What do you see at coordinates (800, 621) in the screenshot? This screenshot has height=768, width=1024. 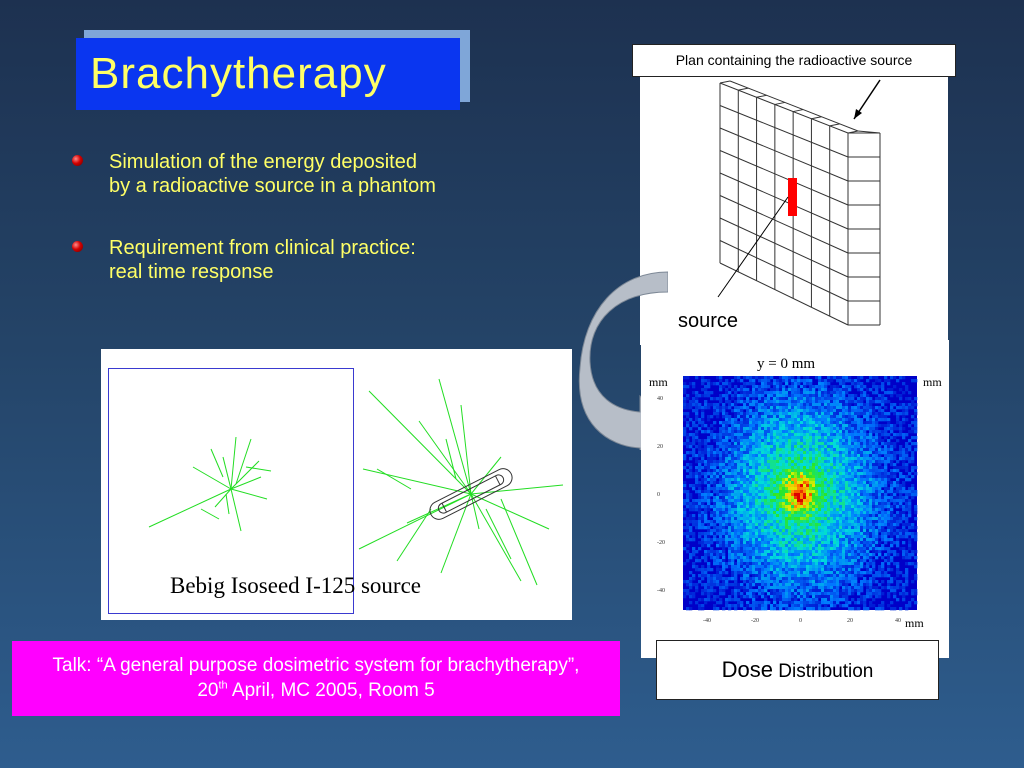 I see `x-tick-label: 0` at bounding box center [800, 621].